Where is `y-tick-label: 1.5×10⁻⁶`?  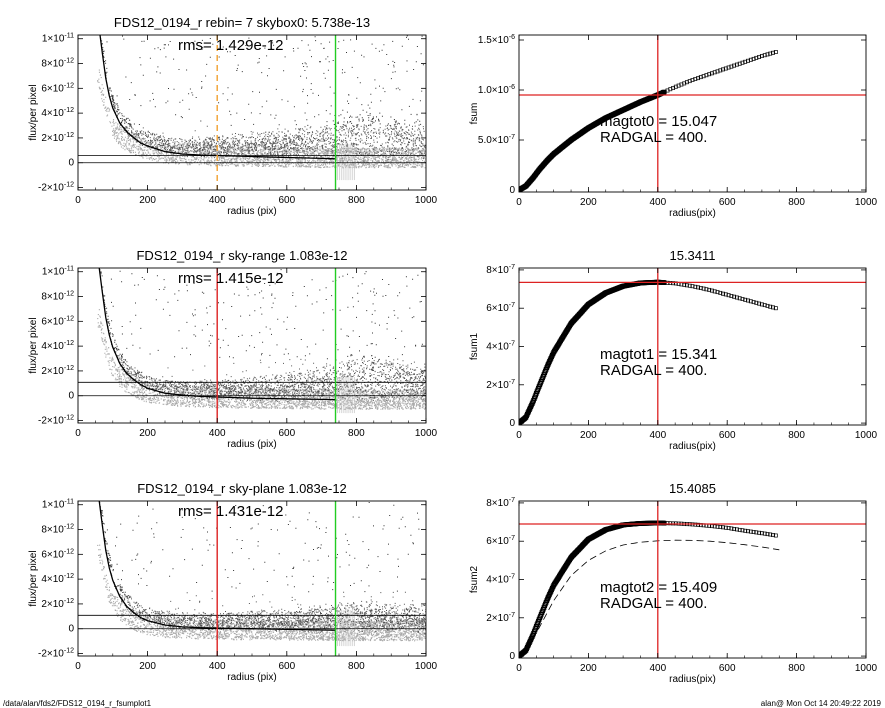
y-tick-label: 1.5×10⁻⁶ is located at coordinates (496, 40).